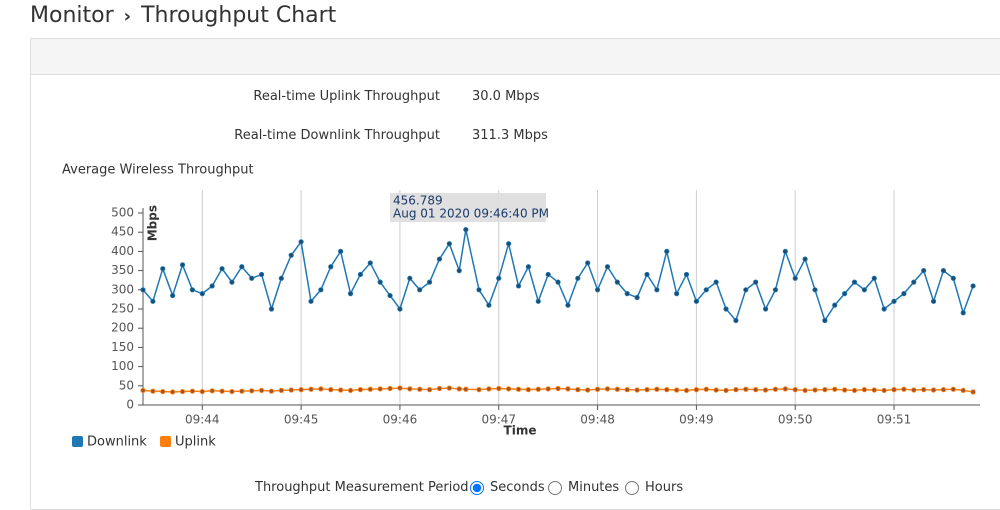  I want to click on period-option: Seconds, so click(507, 487).